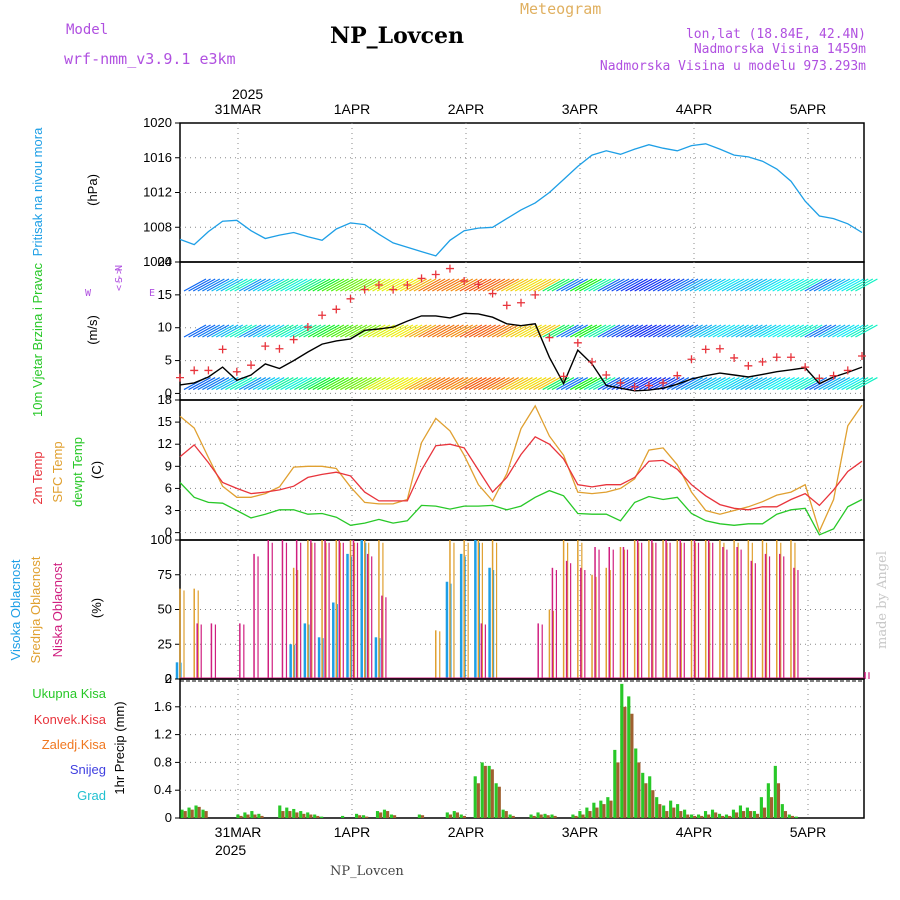 Image resolution: width=900 pixels, height=900 pixels. I want to click on y-tick-label: 75, so click(165, 574).